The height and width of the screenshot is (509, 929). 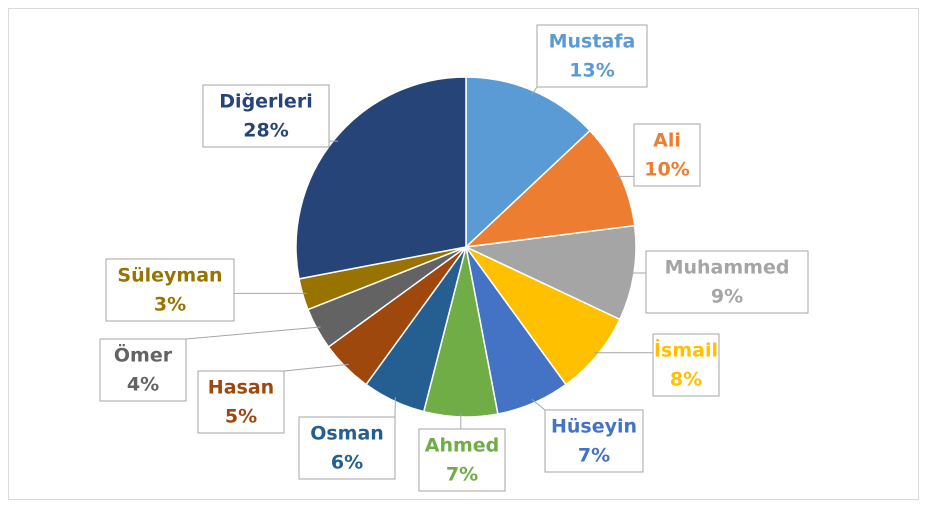 I want to click on category-label: Ali, so click(x=667, y=141).